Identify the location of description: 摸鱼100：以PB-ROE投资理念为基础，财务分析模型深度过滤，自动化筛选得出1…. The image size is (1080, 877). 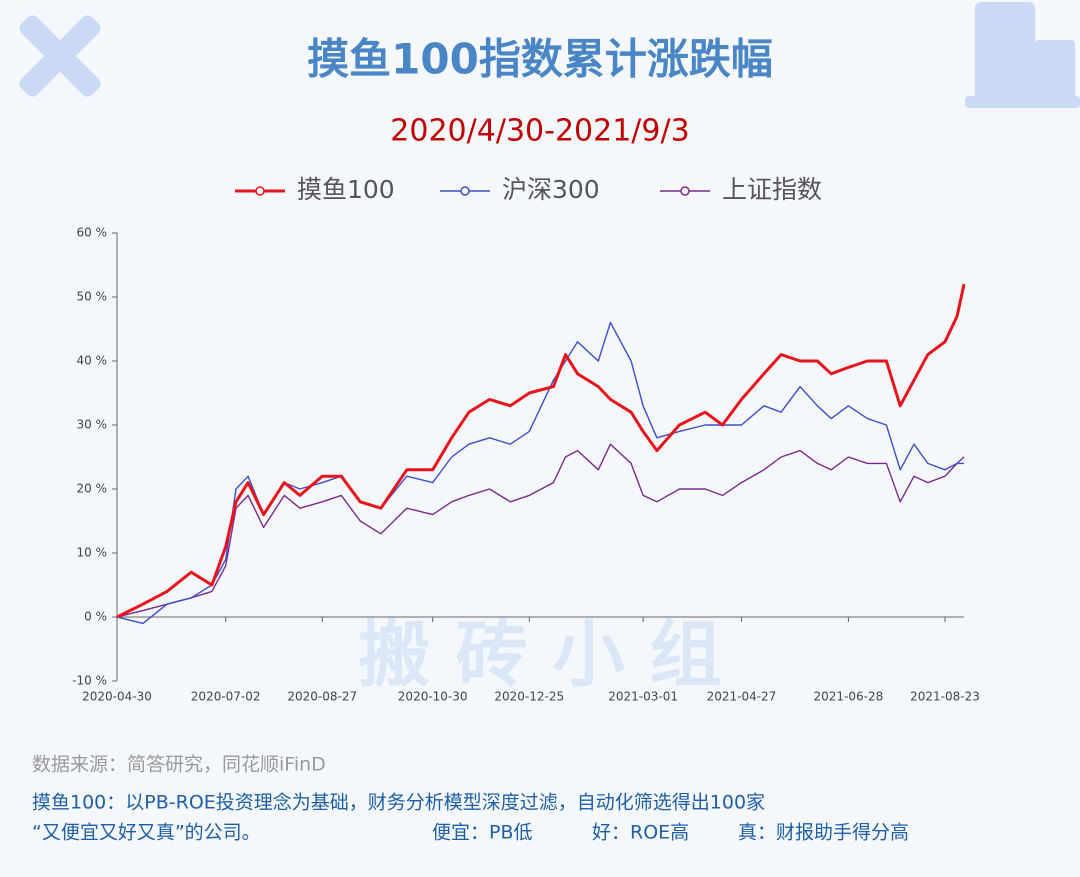
(398, 802).